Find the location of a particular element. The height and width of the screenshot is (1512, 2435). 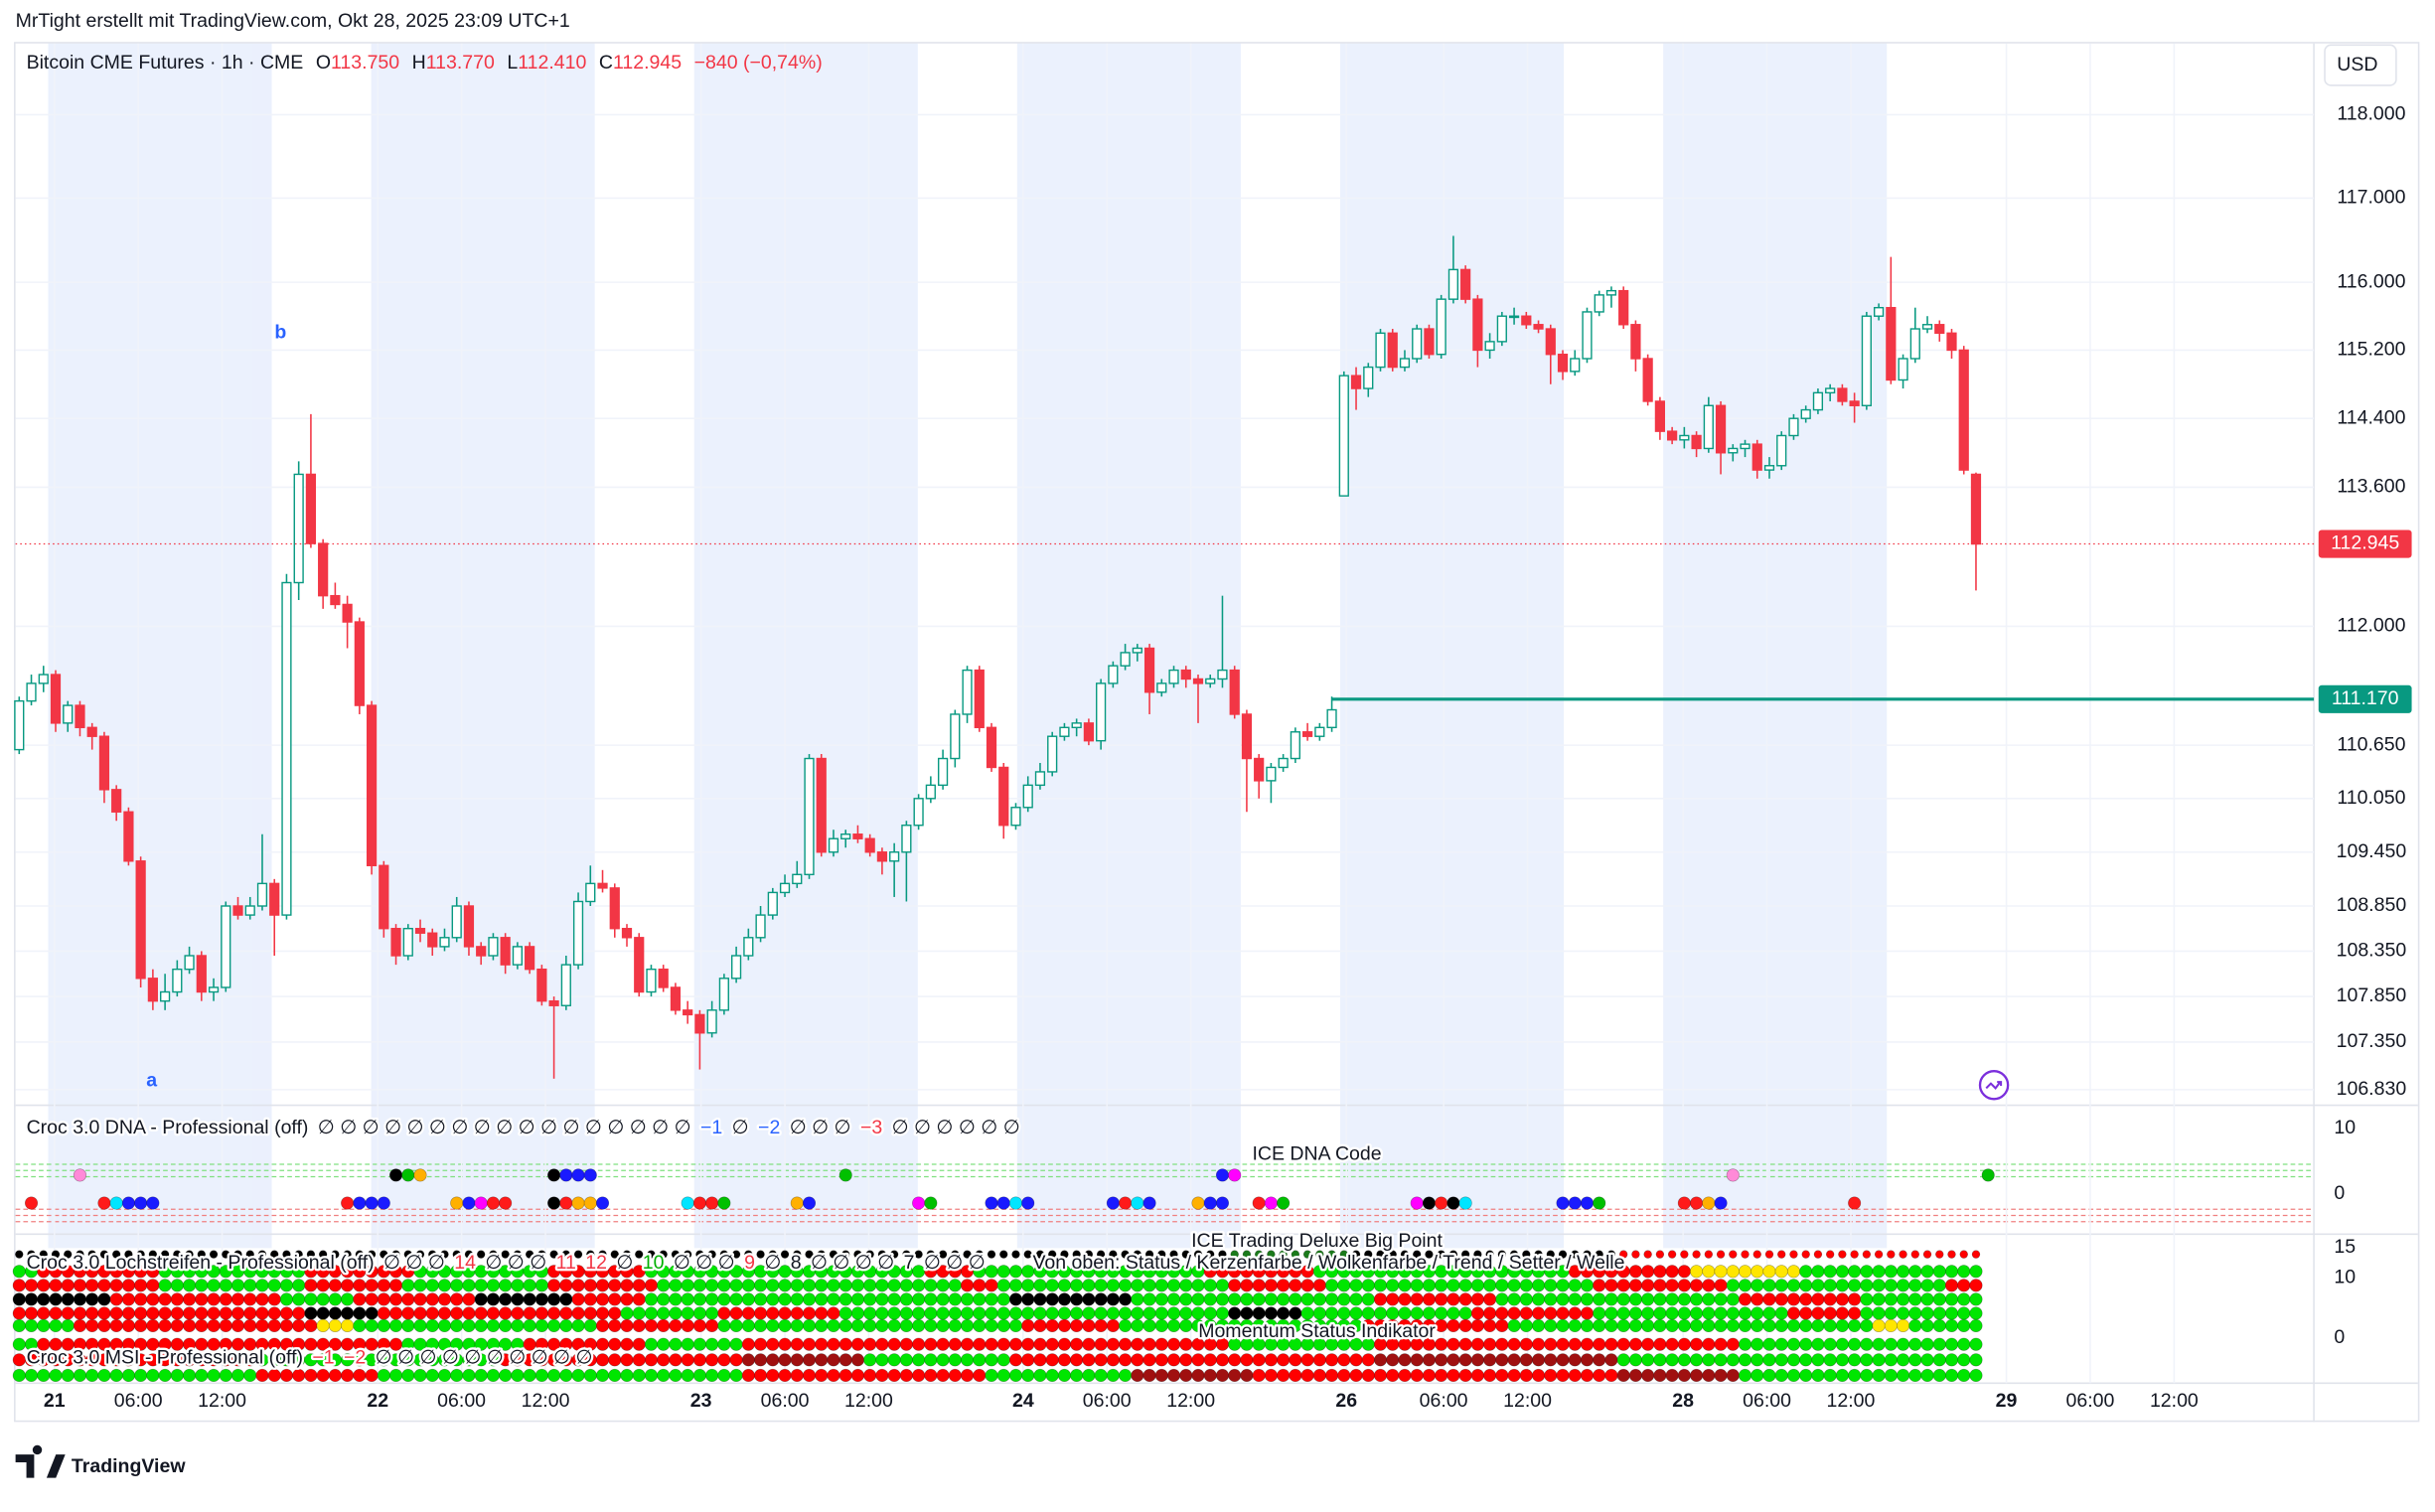

y-tick-label: 117.000 is located at coordinates (2371, 198).